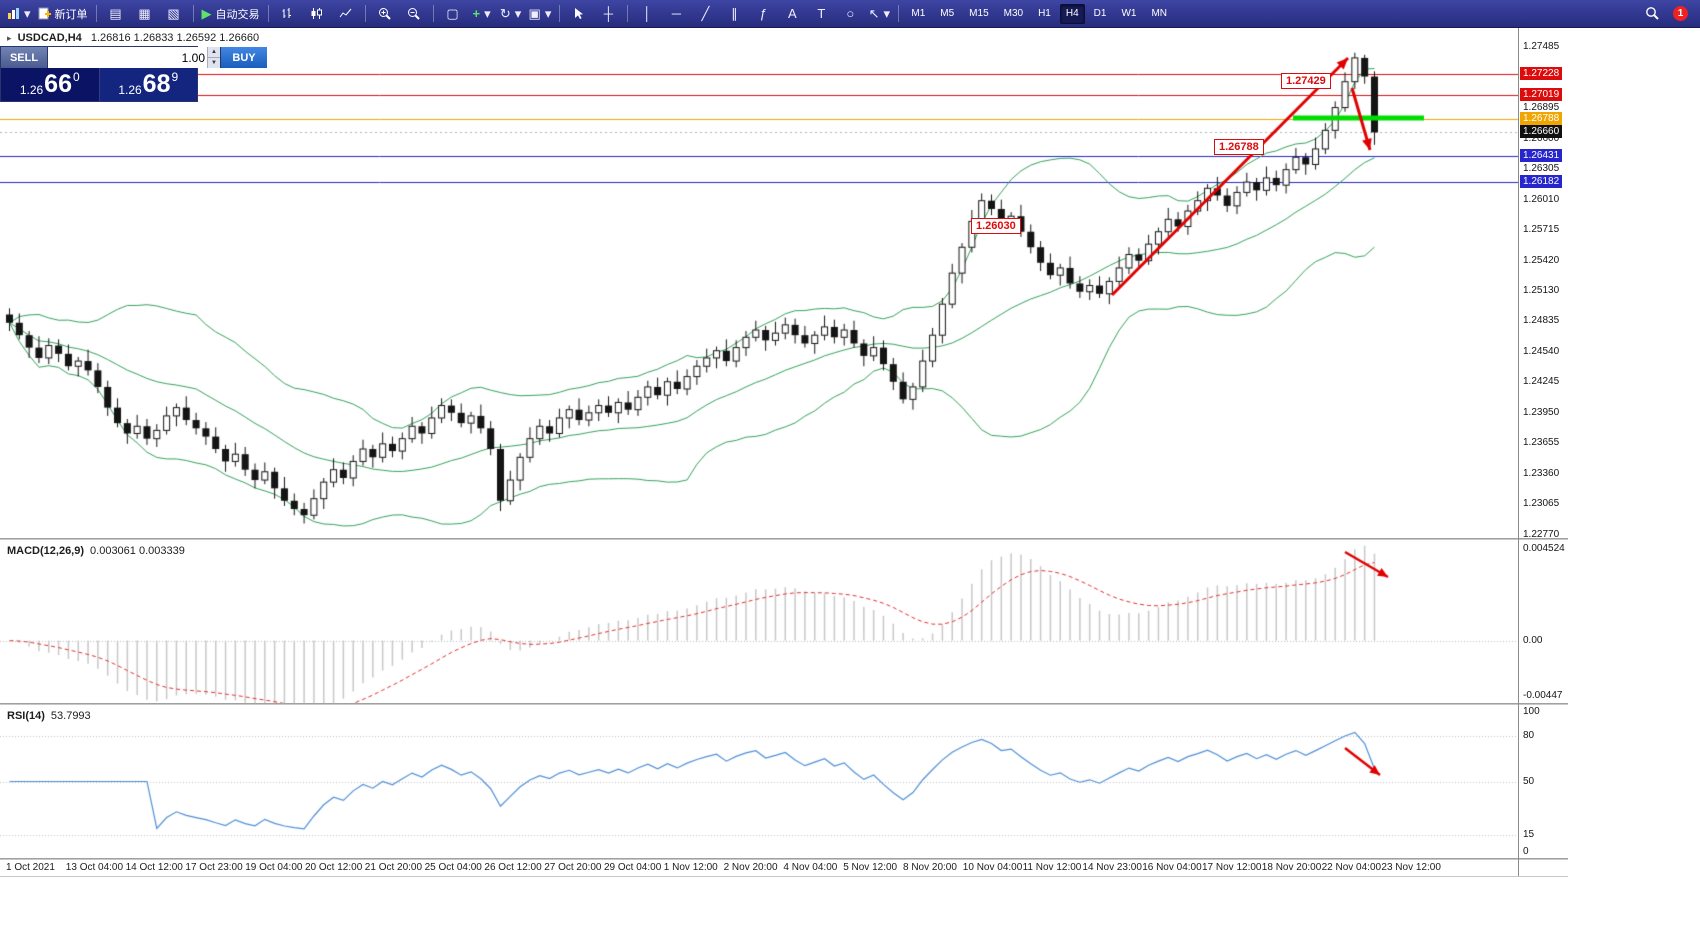  Describe the element at coordinates (1680, 13) in the screenshot. I see `notification-badge: 1` at that location.